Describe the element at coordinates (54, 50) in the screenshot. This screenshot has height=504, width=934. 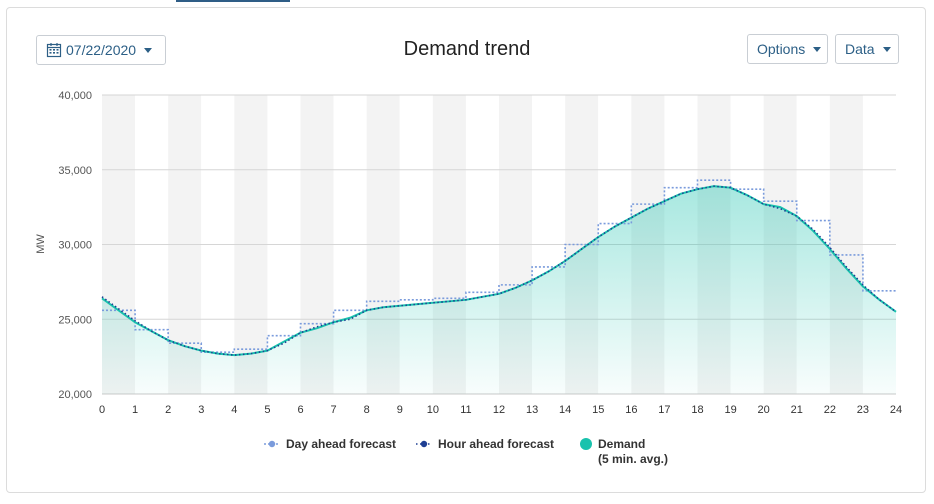
I see `calendar-icon` at that location.